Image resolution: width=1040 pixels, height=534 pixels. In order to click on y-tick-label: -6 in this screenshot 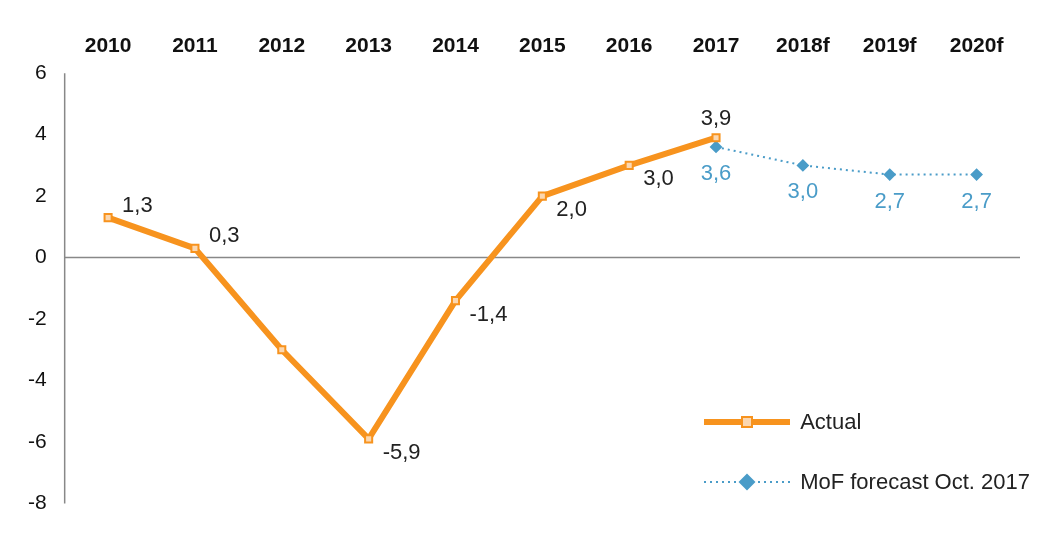, I will do `click(37, 440)`.